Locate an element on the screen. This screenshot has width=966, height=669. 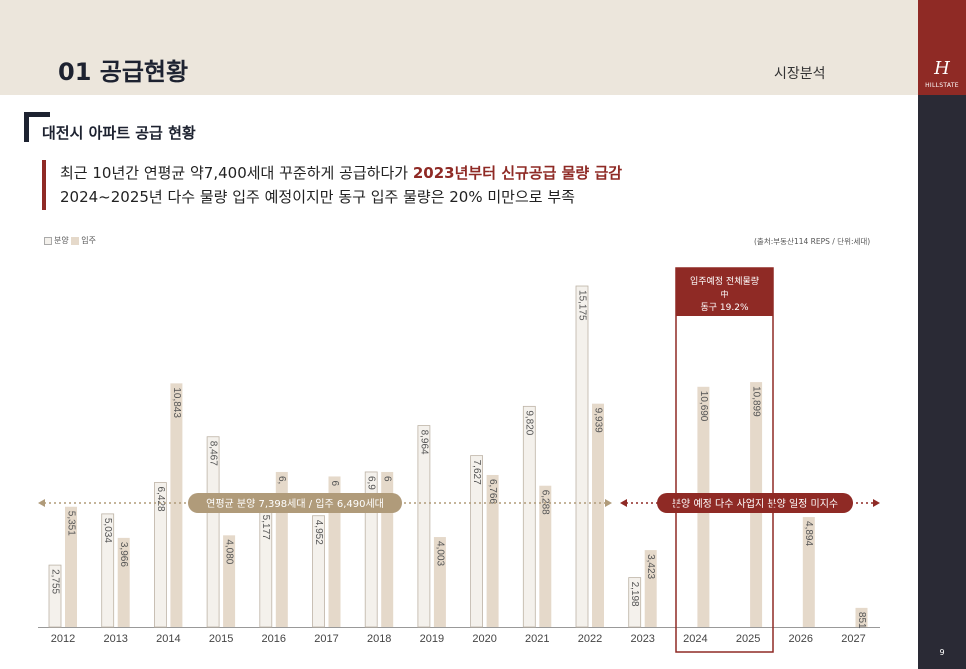
data-label-movein: 4,894 is located at coordinates (808, 533).